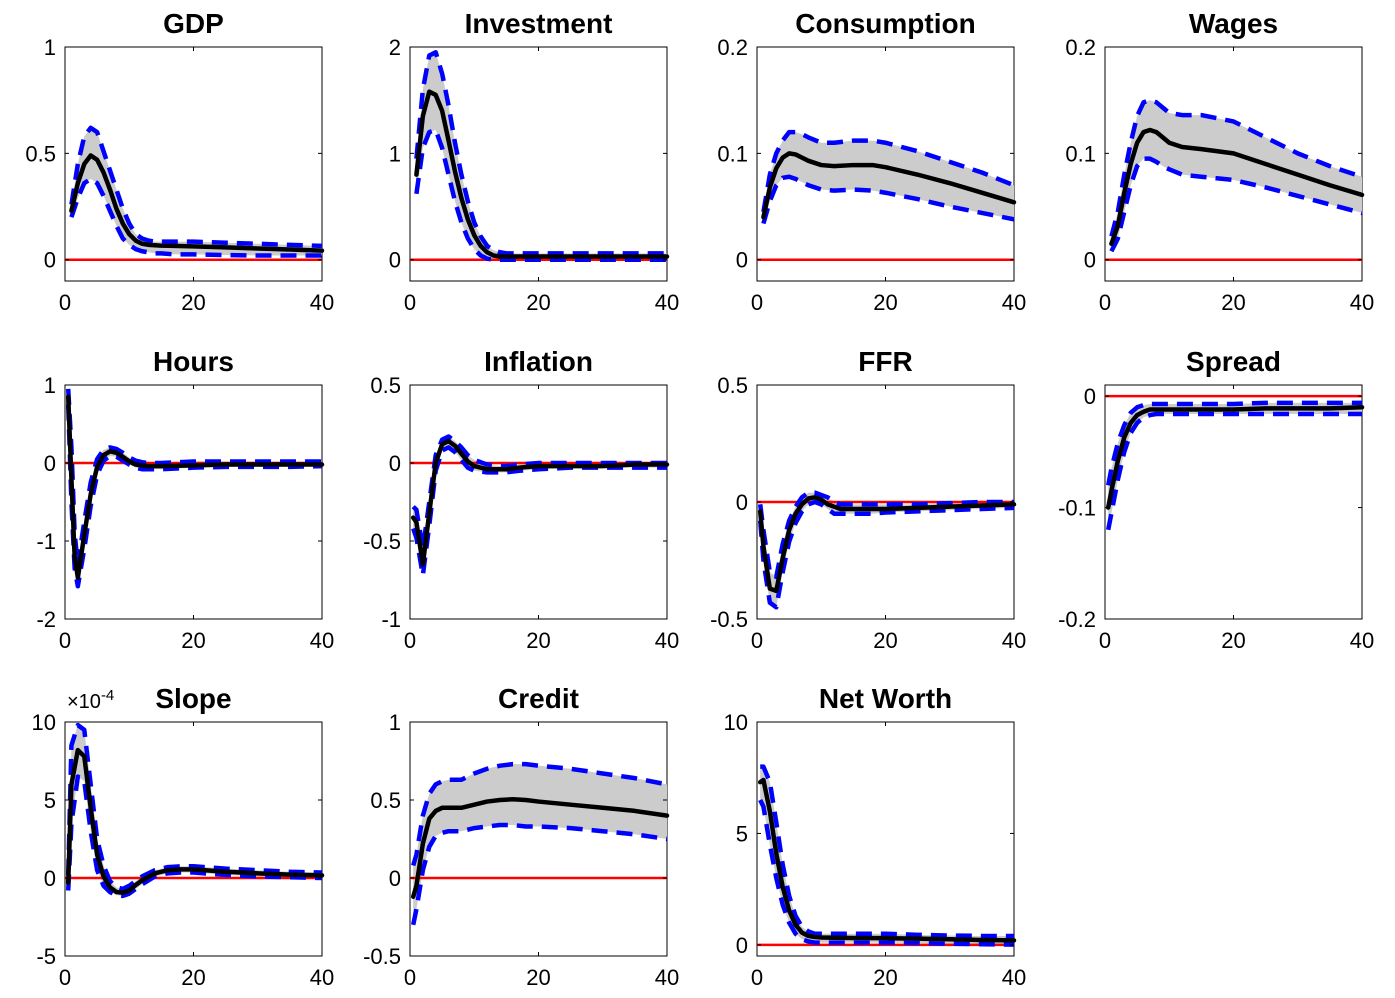 This screenshot has width=1395, height=998. I want to click on panel-investment: 0 20 40 0 1 2 Investment, so click(534, 161).